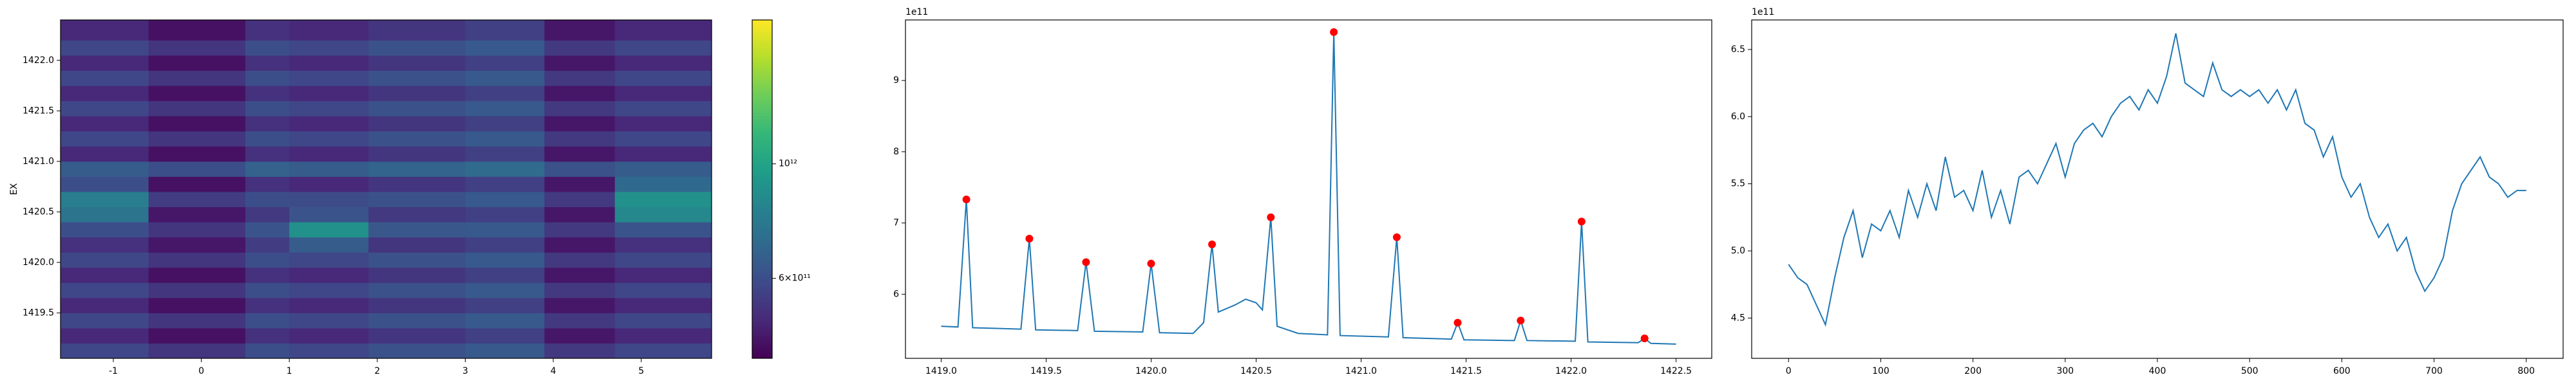 This screenshot has width=2576, height=386. What do you see at coordinates (38, 60) in the screenshot?
I see `y-tick-label: 1422.0` at bounding box center [38, 60].